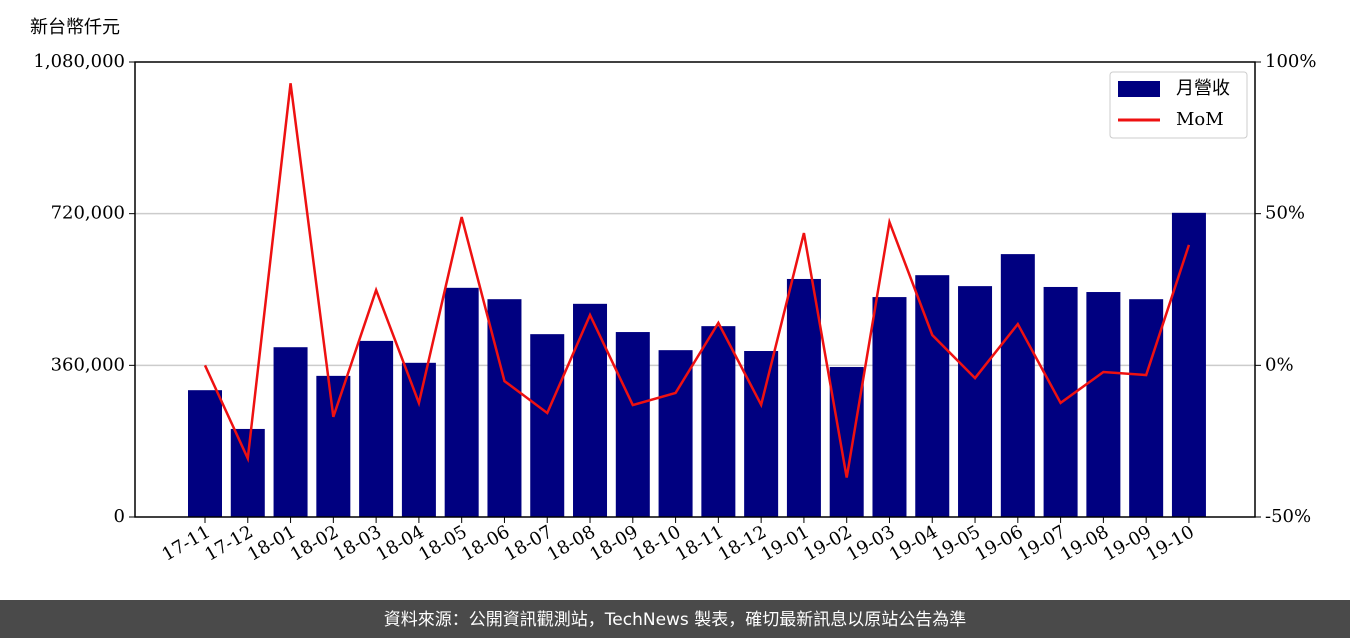 The height and width of the screenshot is (638, 1350). What do you see at coordinates (1041, 543) in the screenshot?
I see `x-tick-label: 19-07` at bounding box center [1041, 543].